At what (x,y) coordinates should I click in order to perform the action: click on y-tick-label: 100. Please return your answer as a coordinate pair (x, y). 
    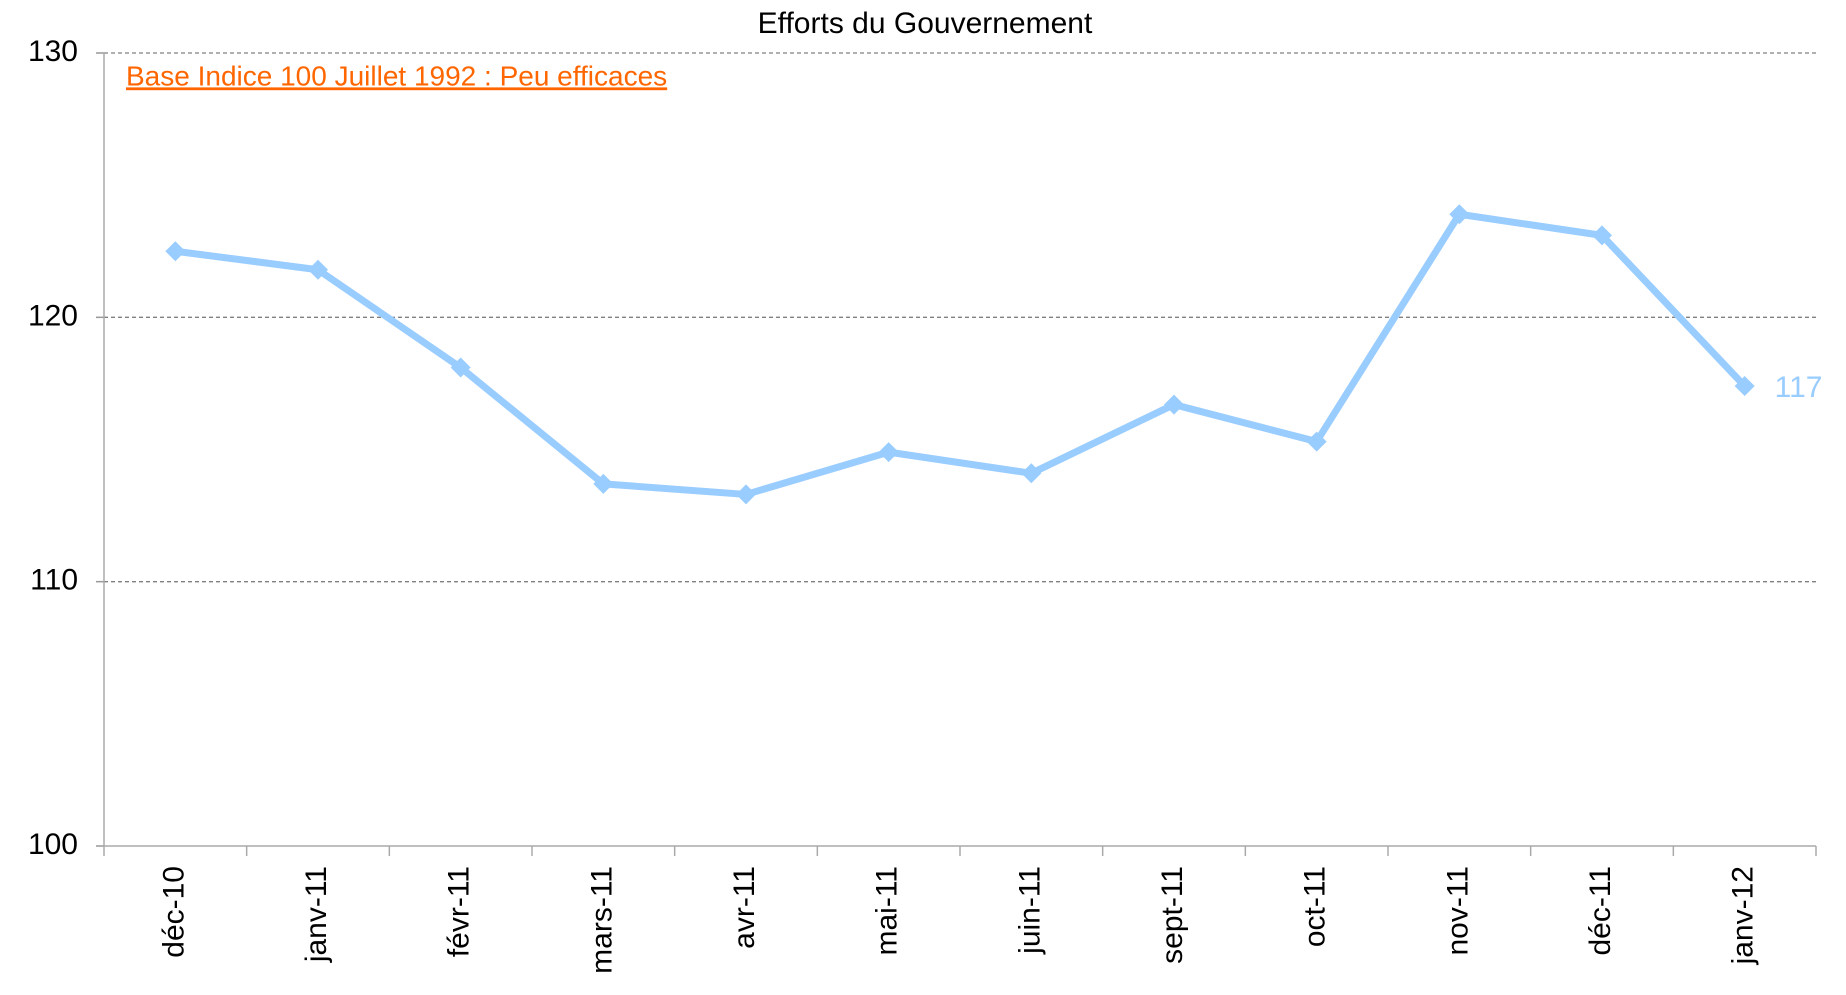
    Looking at the image, I should click on (53, 844).